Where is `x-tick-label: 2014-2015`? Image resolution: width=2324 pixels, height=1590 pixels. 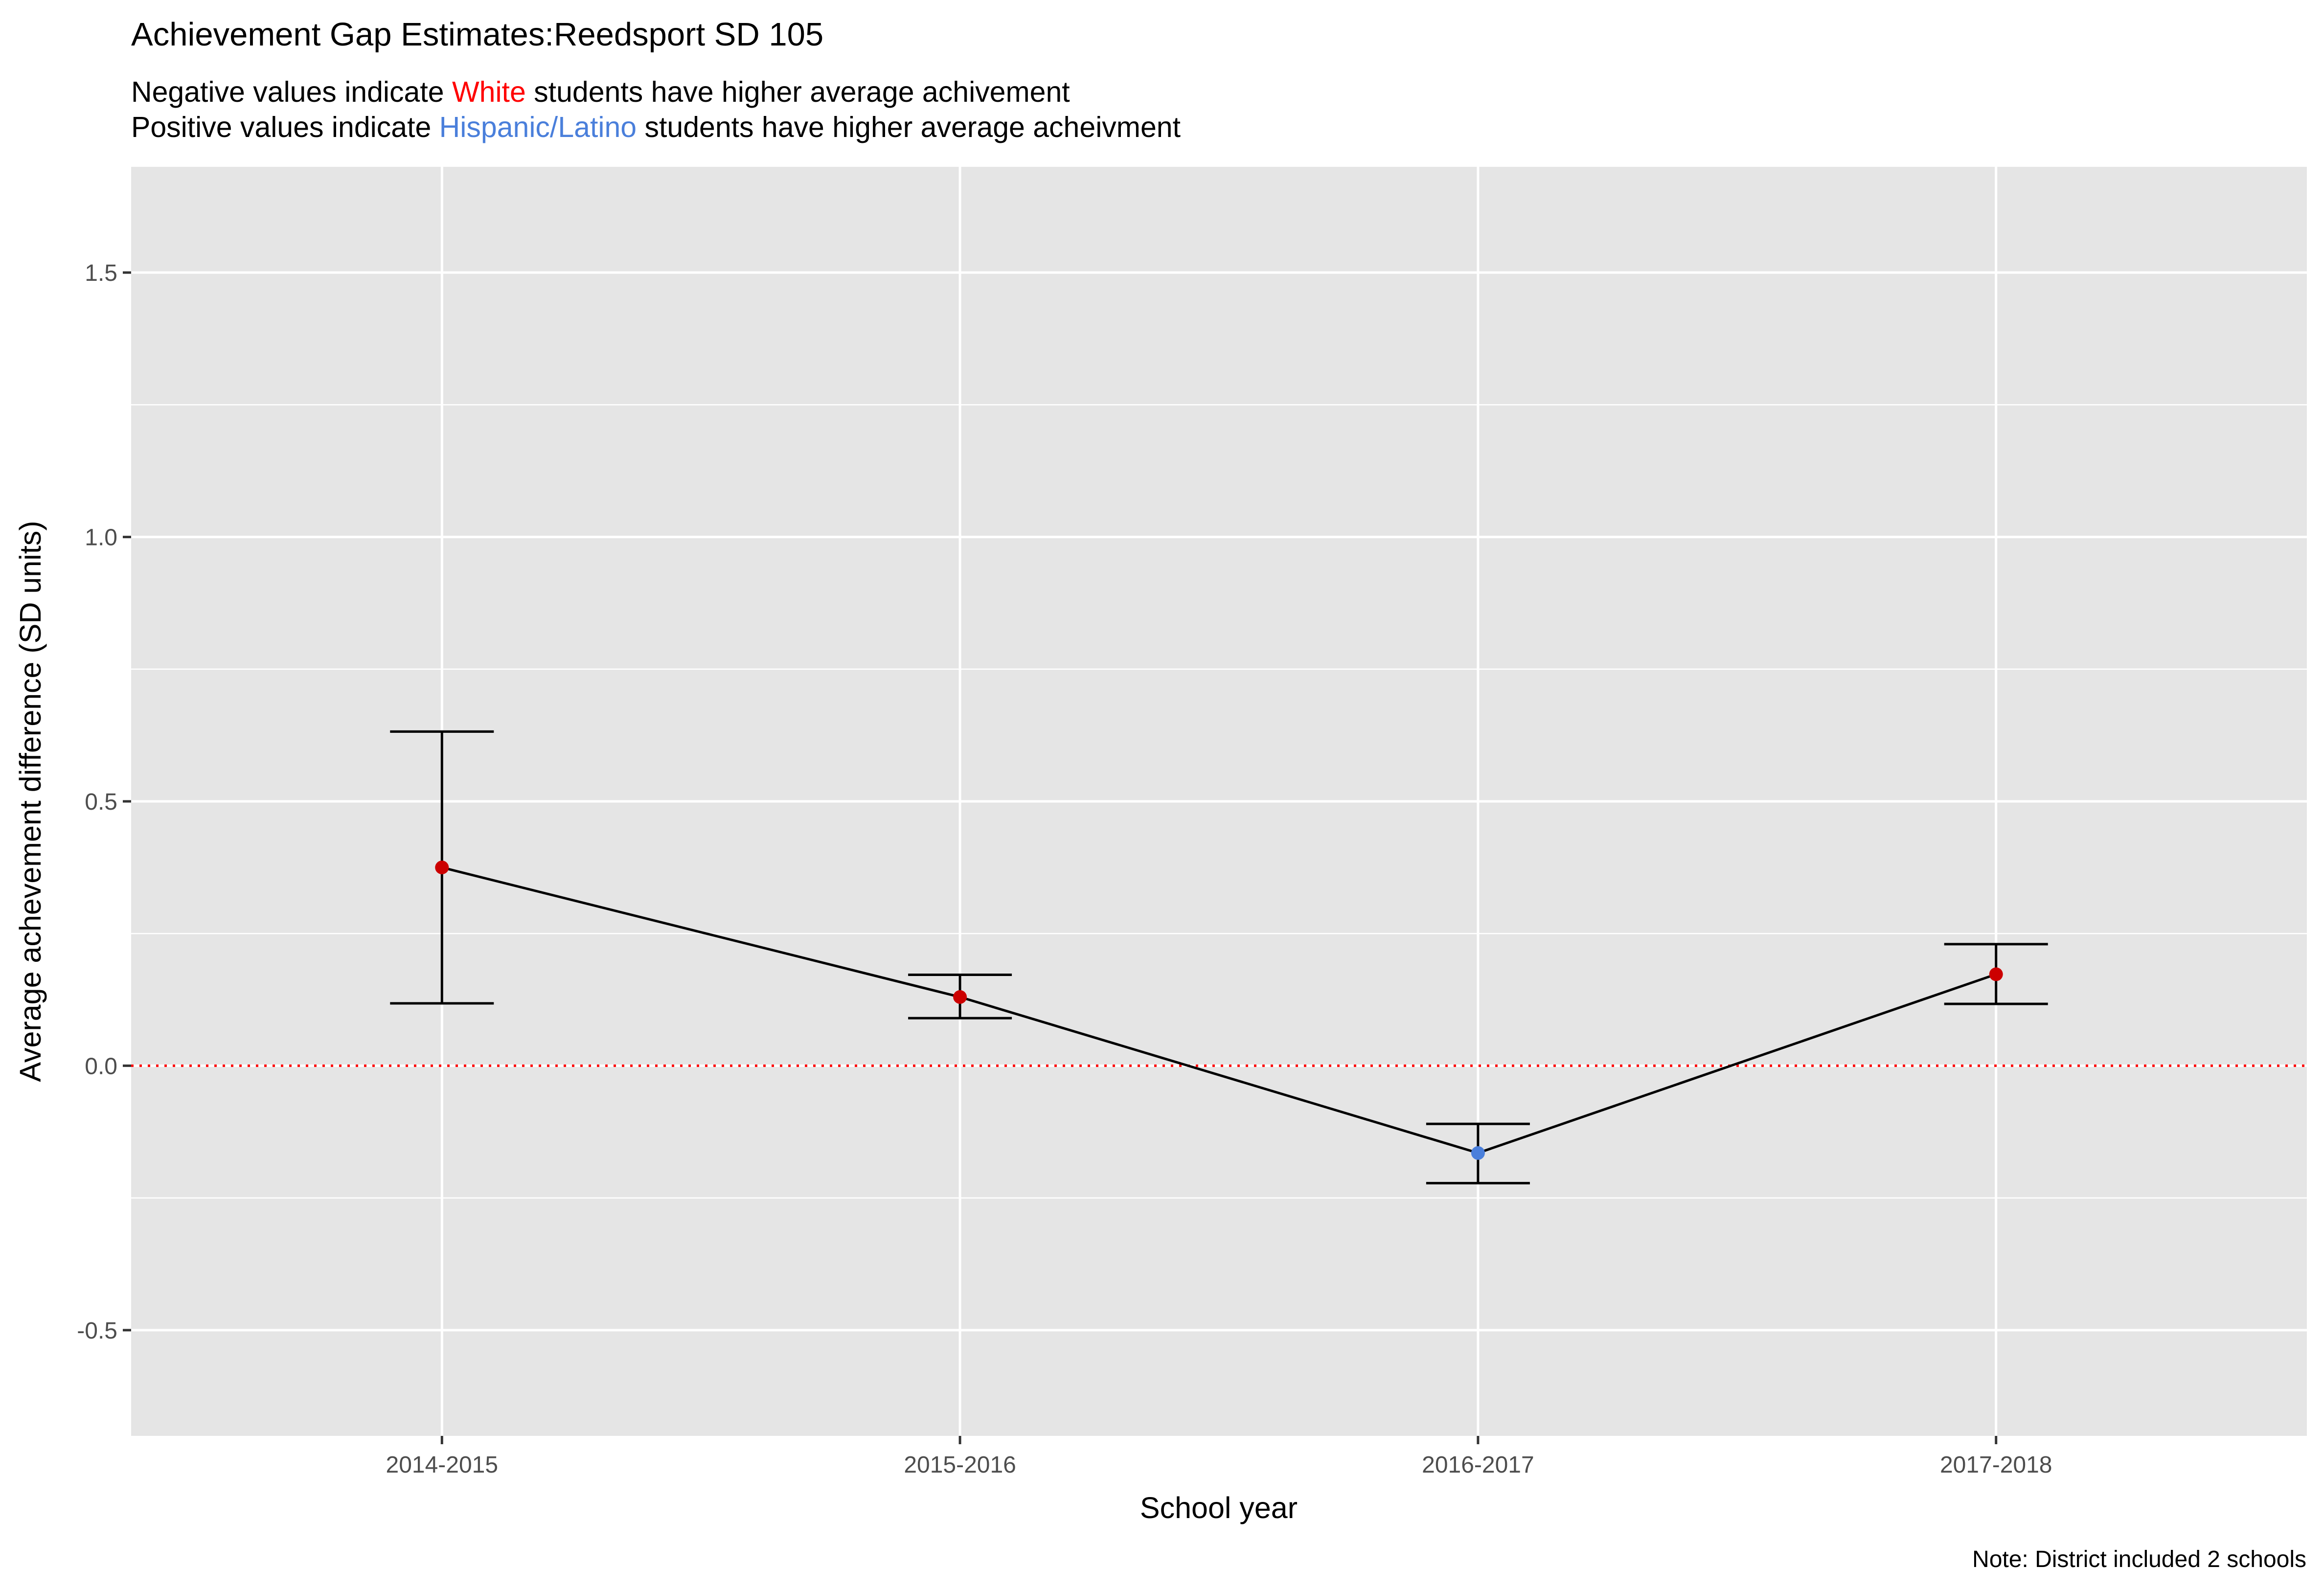 x-tick-label: 2014-2015 is located at coordinates (443, 1465).